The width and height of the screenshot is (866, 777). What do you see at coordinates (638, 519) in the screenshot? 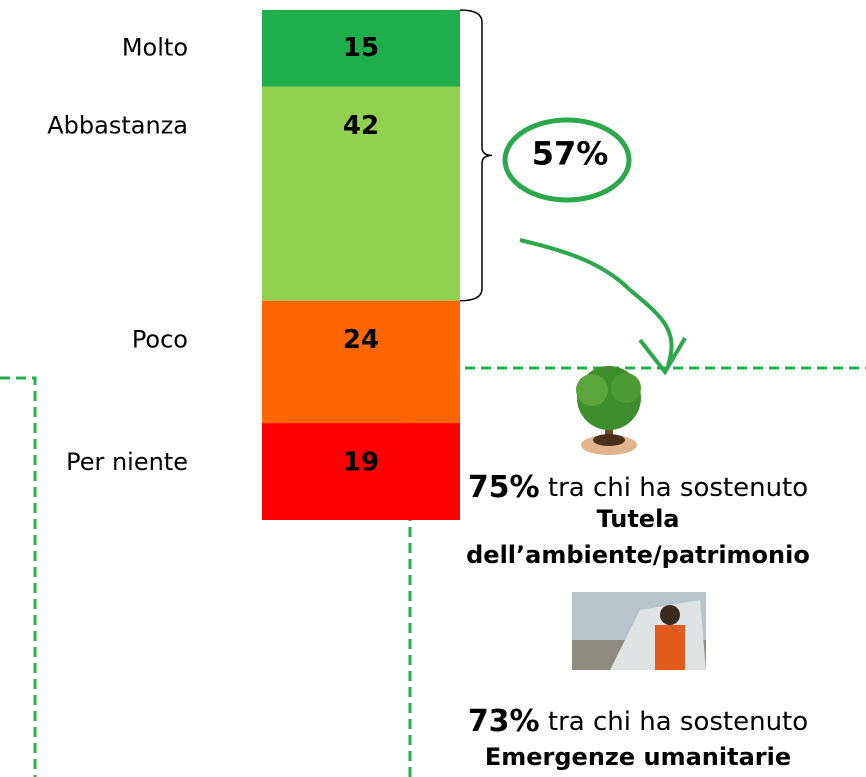
I see `callout-title: Tutela` at bounding box center [638, 519].